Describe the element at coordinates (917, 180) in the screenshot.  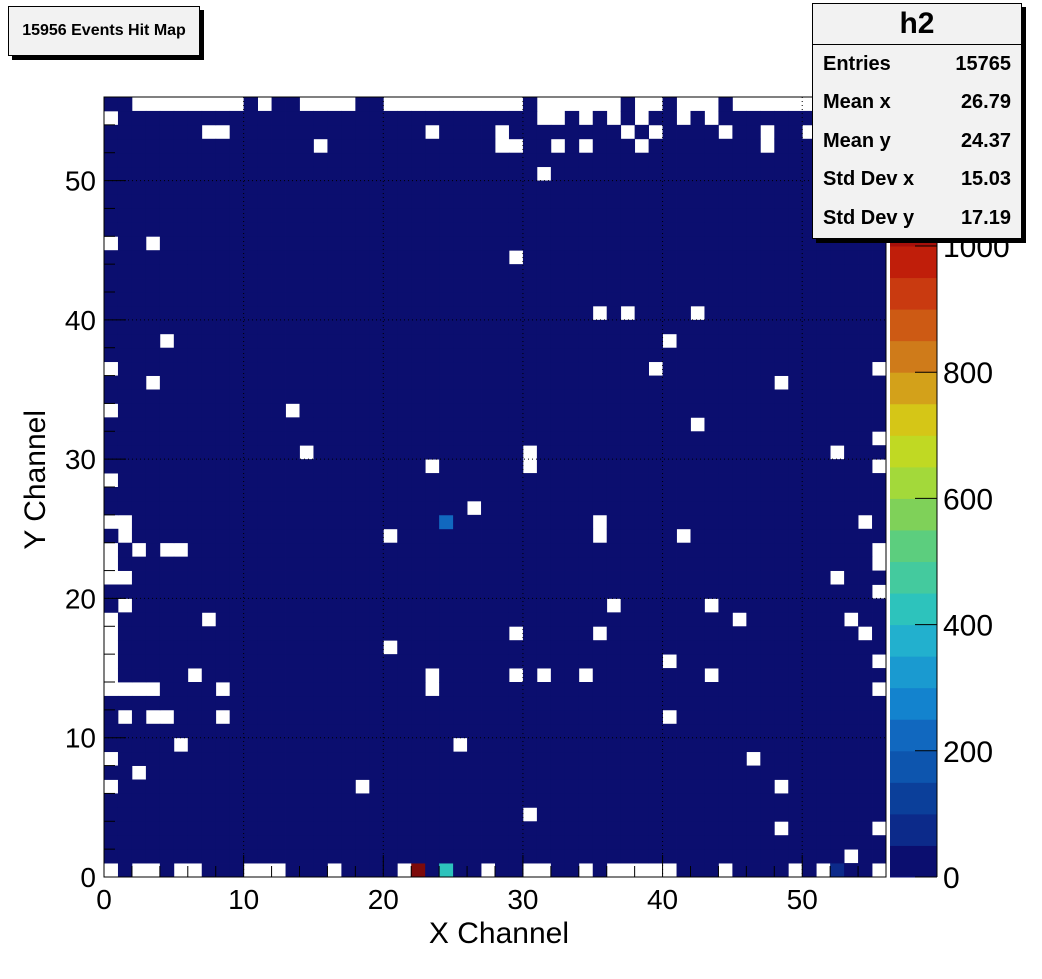
I see `stats-row-std-dev-x: Std Dev x 15.03` at that location.